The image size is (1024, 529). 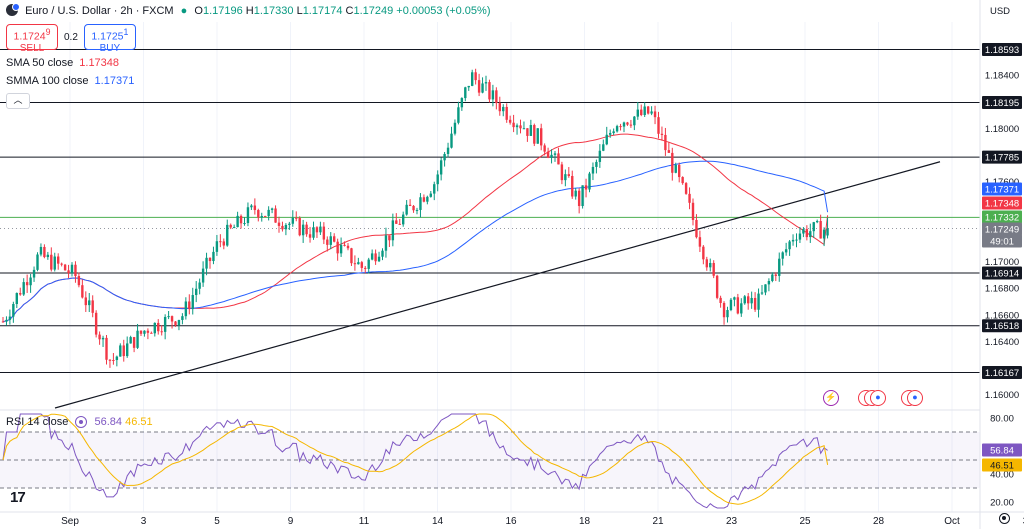 What do you see at coordinates (32, 39) in the screenshot?
I see `sell-button: 1.17249 SELL` at bounding box center [32, 39].